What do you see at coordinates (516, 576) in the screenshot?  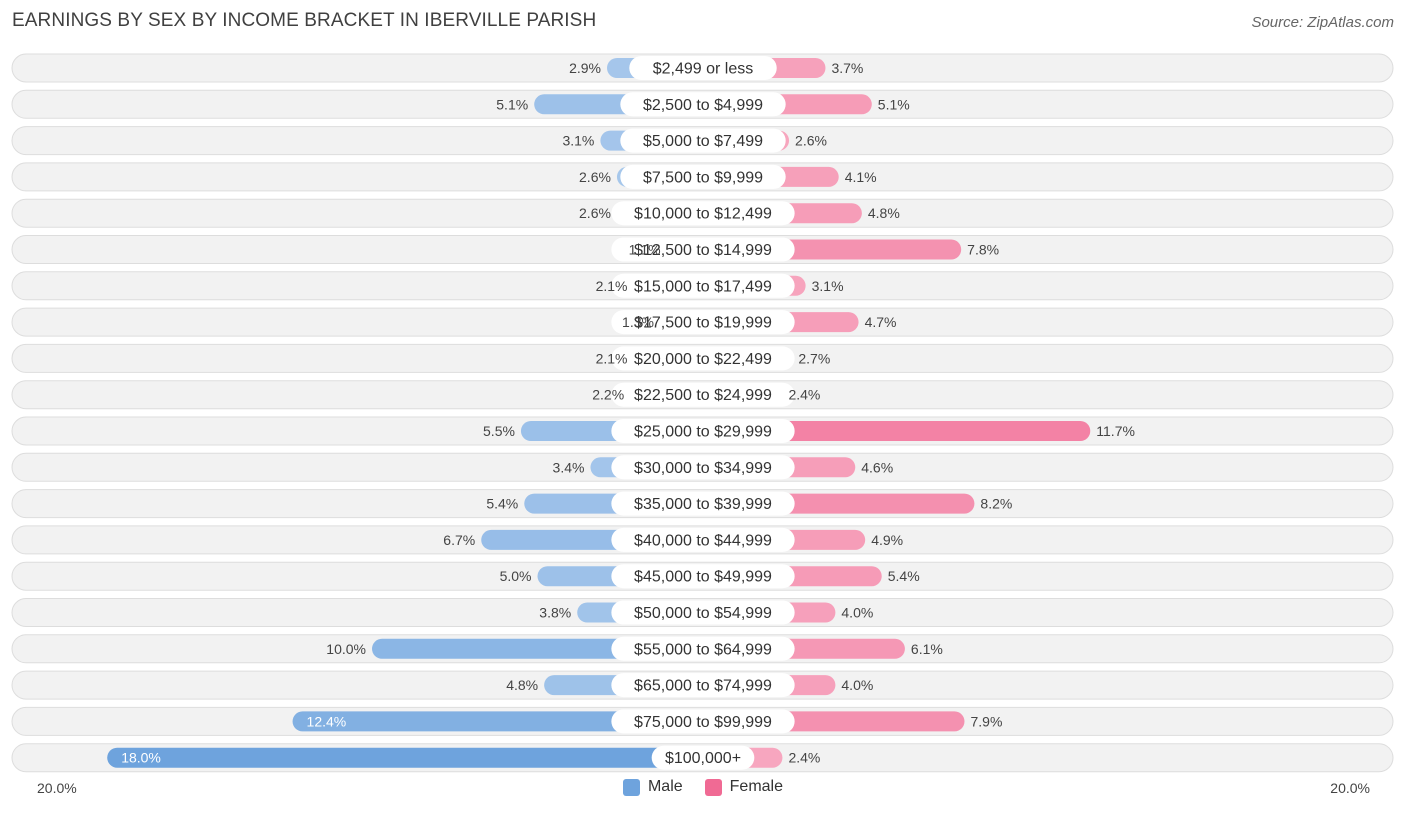 I see `male-value-label: 5.0%` at bounding box center [516, 576].